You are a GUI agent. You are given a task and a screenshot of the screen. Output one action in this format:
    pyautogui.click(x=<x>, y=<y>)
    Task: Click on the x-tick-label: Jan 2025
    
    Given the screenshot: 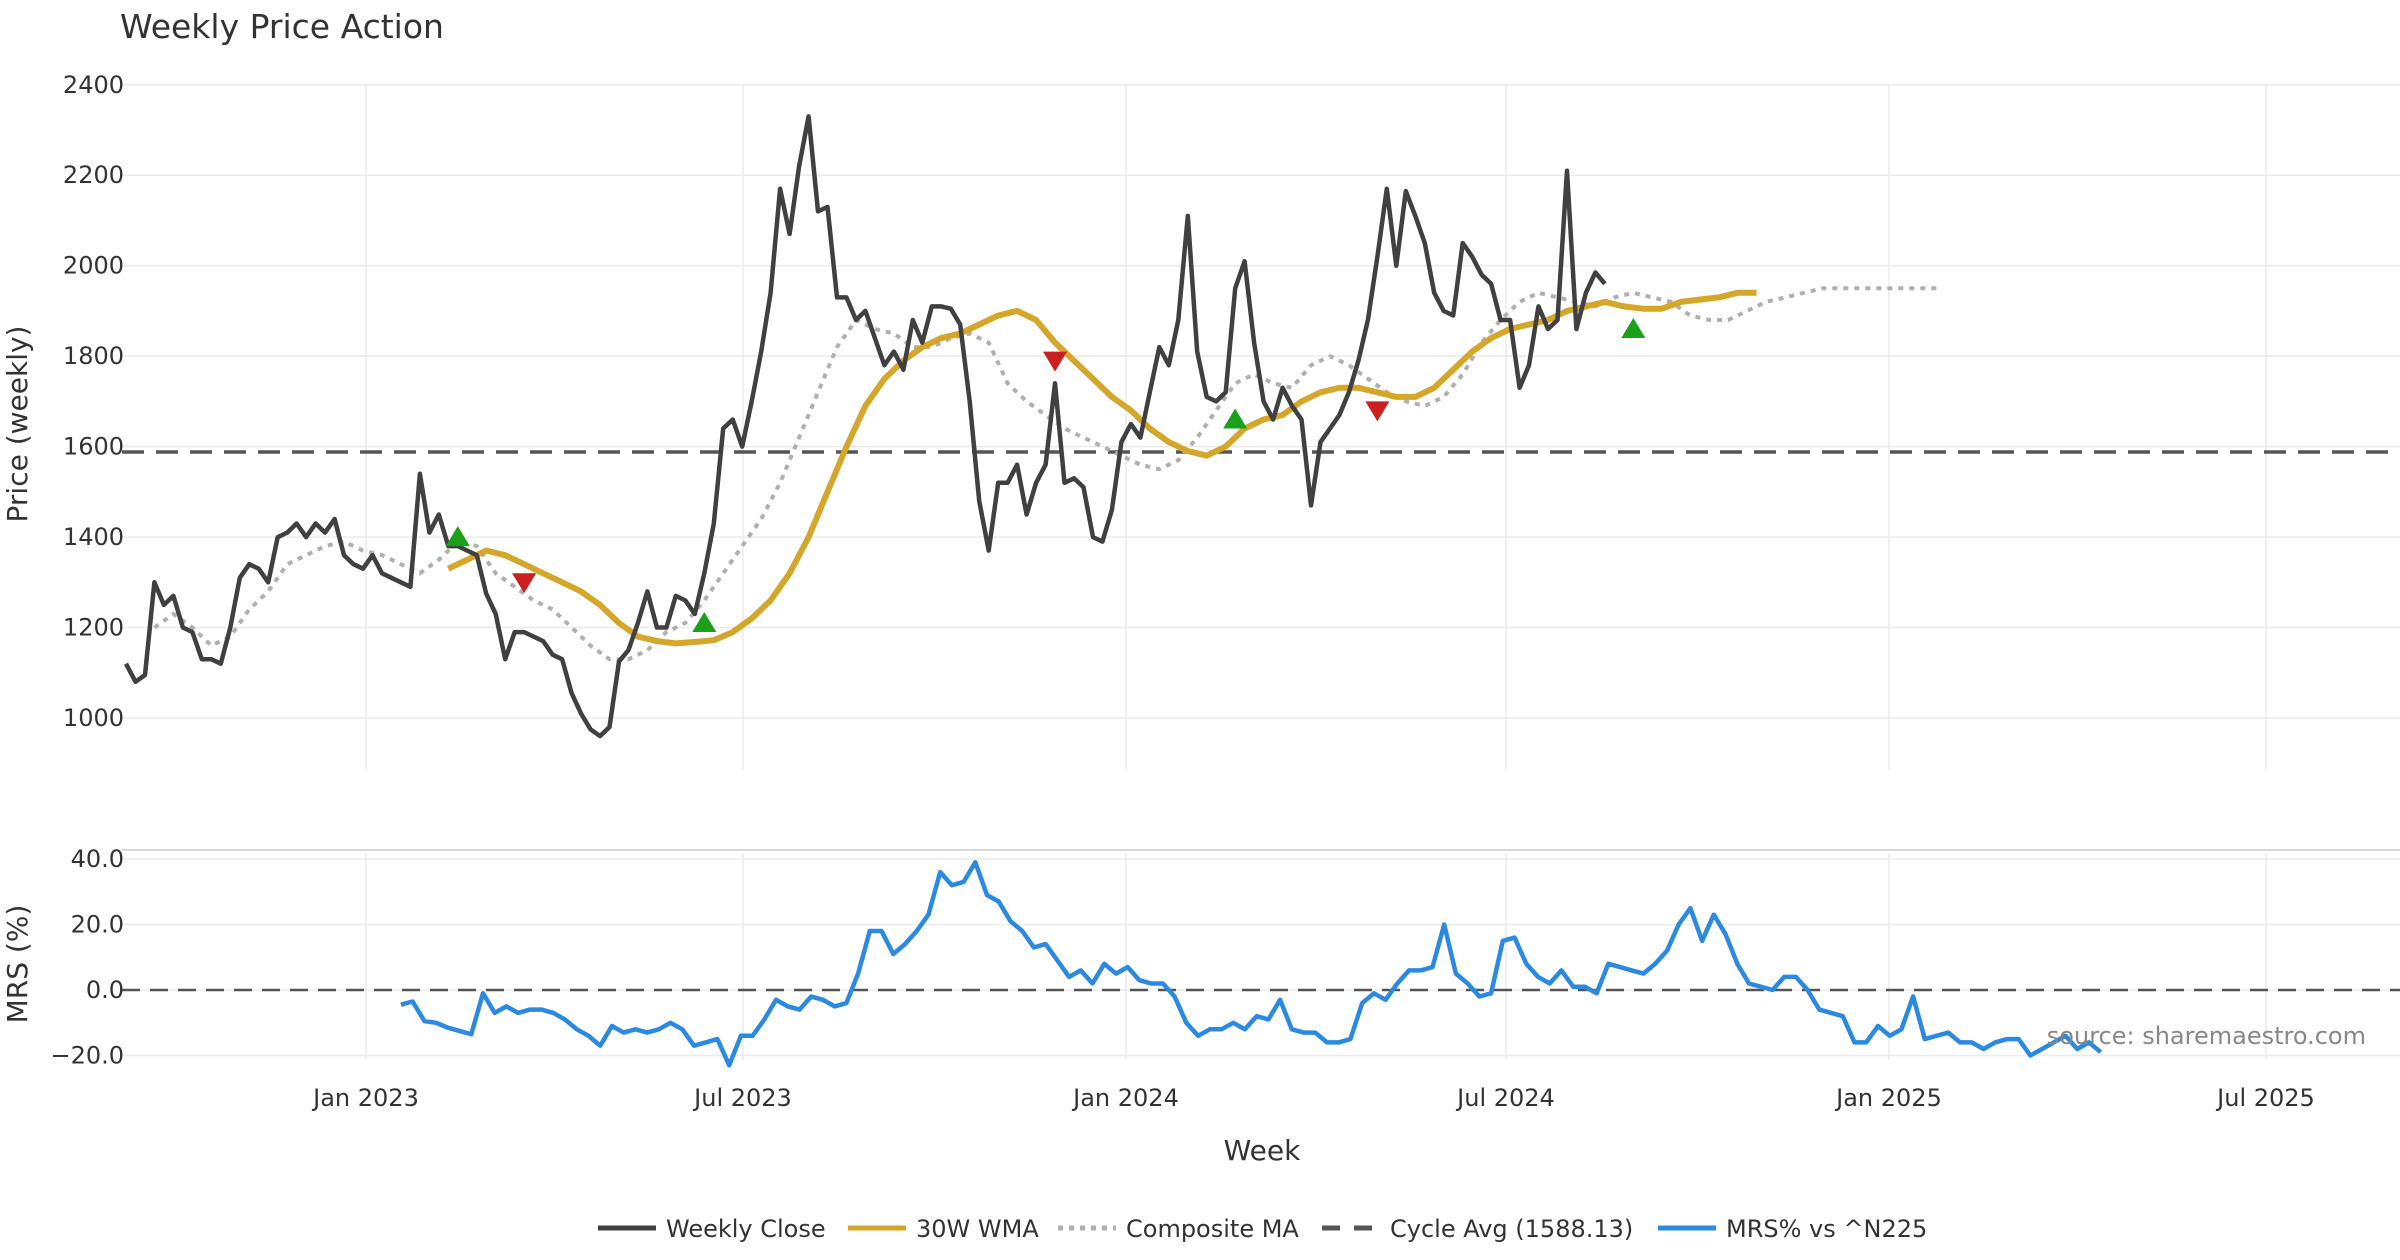 What is the action you would take?
    pyautogui.click(x=1888, y=1098)
    